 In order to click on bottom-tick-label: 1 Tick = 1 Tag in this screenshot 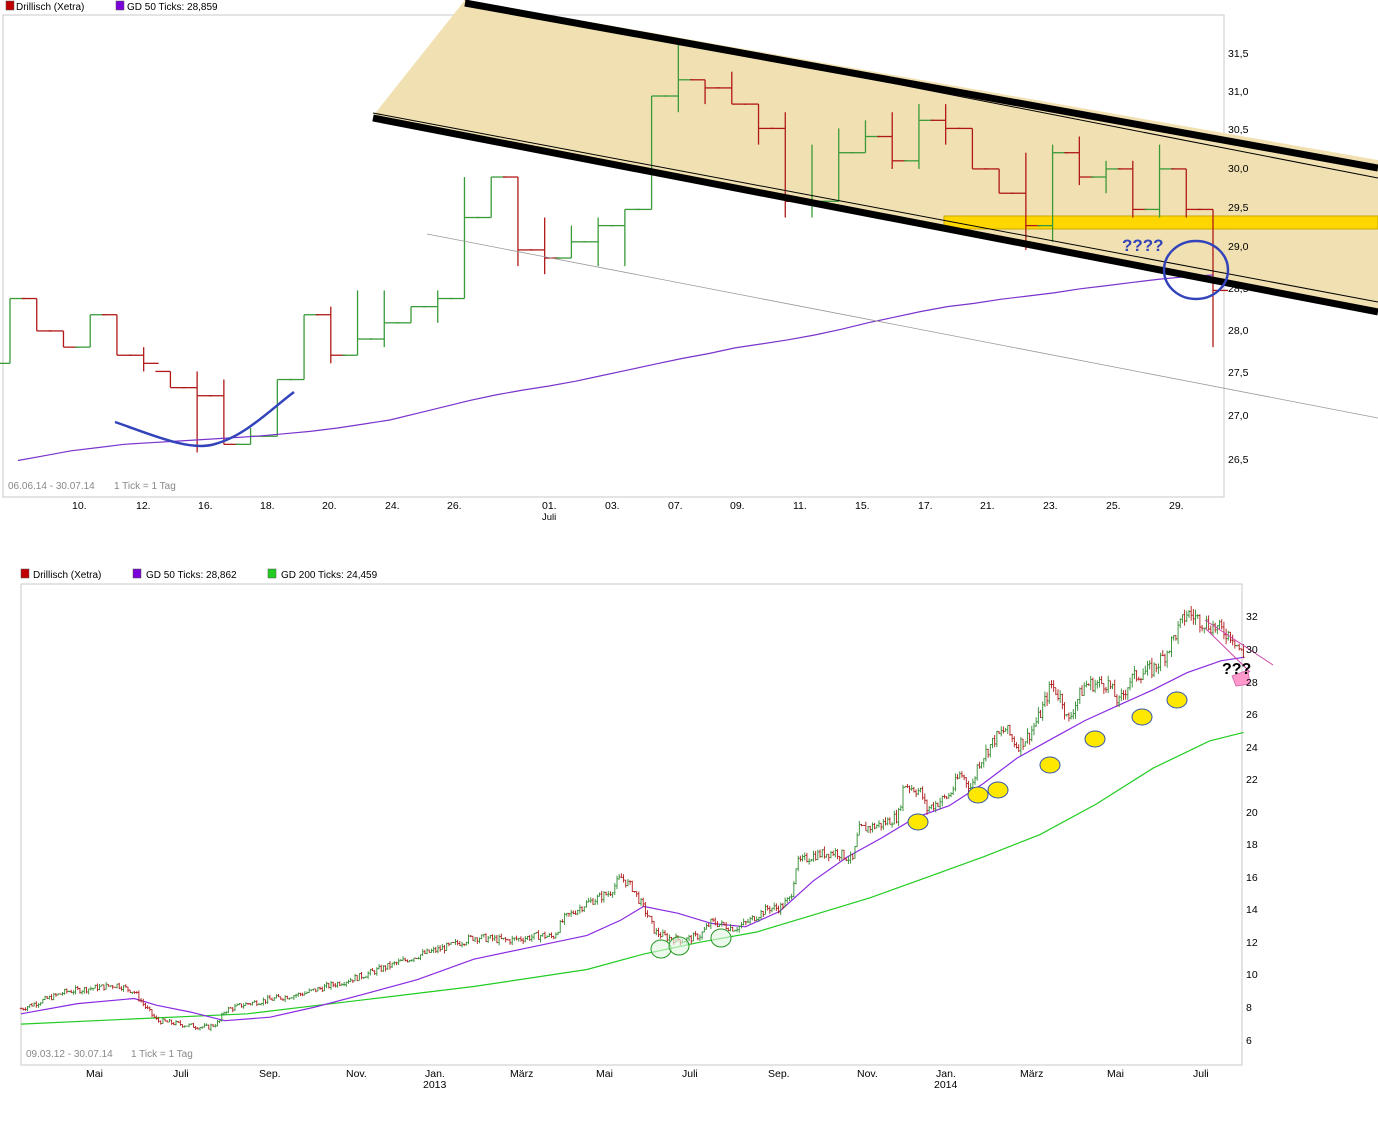, I will do `click(162, 1054)`.